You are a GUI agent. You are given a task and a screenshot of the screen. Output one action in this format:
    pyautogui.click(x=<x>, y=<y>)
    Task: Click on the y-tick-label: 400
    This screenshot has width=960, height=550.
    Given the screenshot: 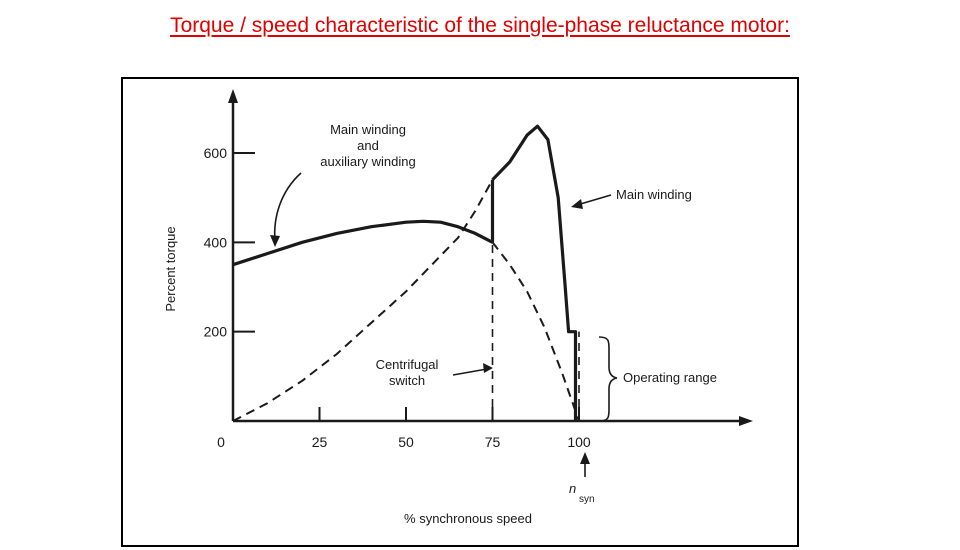 What is the action you would take?
    pyautogui.click(x=216, y=242)
    